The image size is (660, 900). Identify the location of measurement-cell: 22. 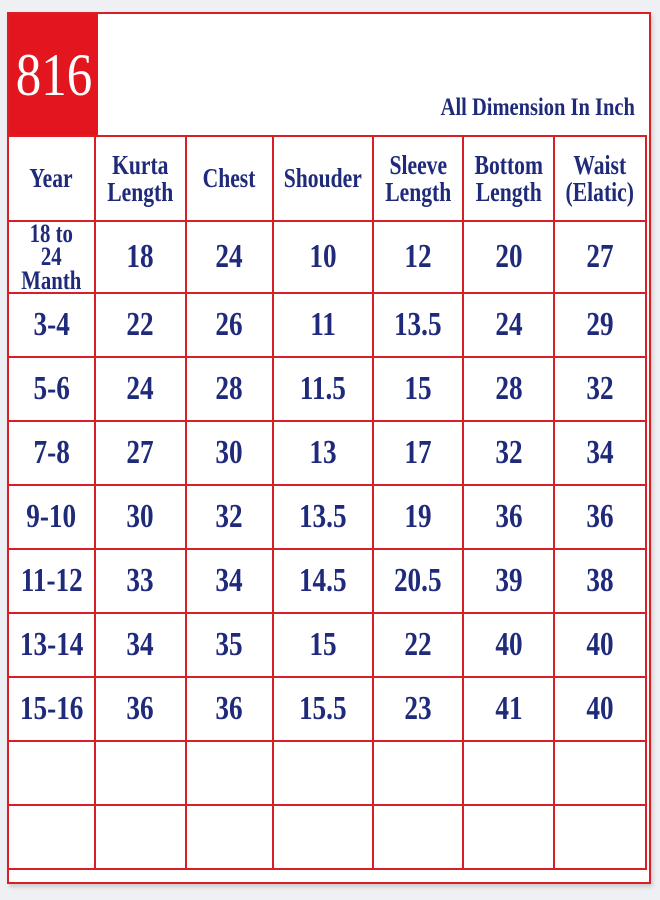
(418, 645).